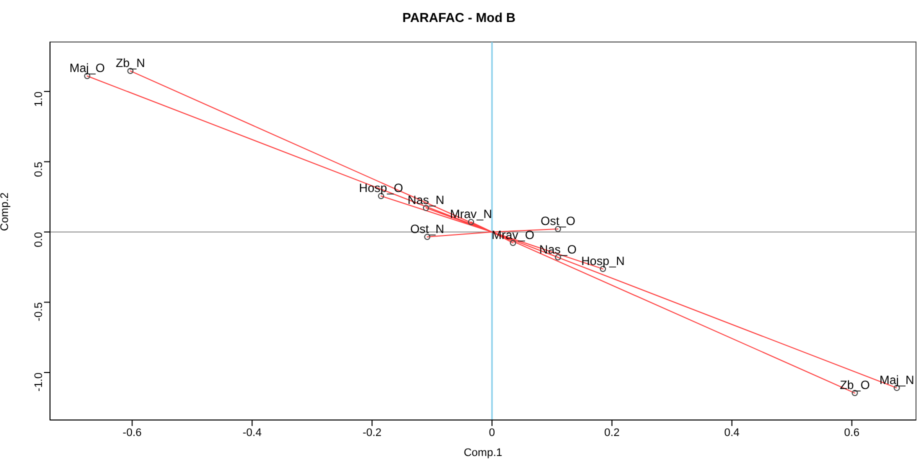 The image size is (918, 468). Describe the element at coordinates (855, 385) in the screenshot. I see `annotation: Zb_O` at that location.